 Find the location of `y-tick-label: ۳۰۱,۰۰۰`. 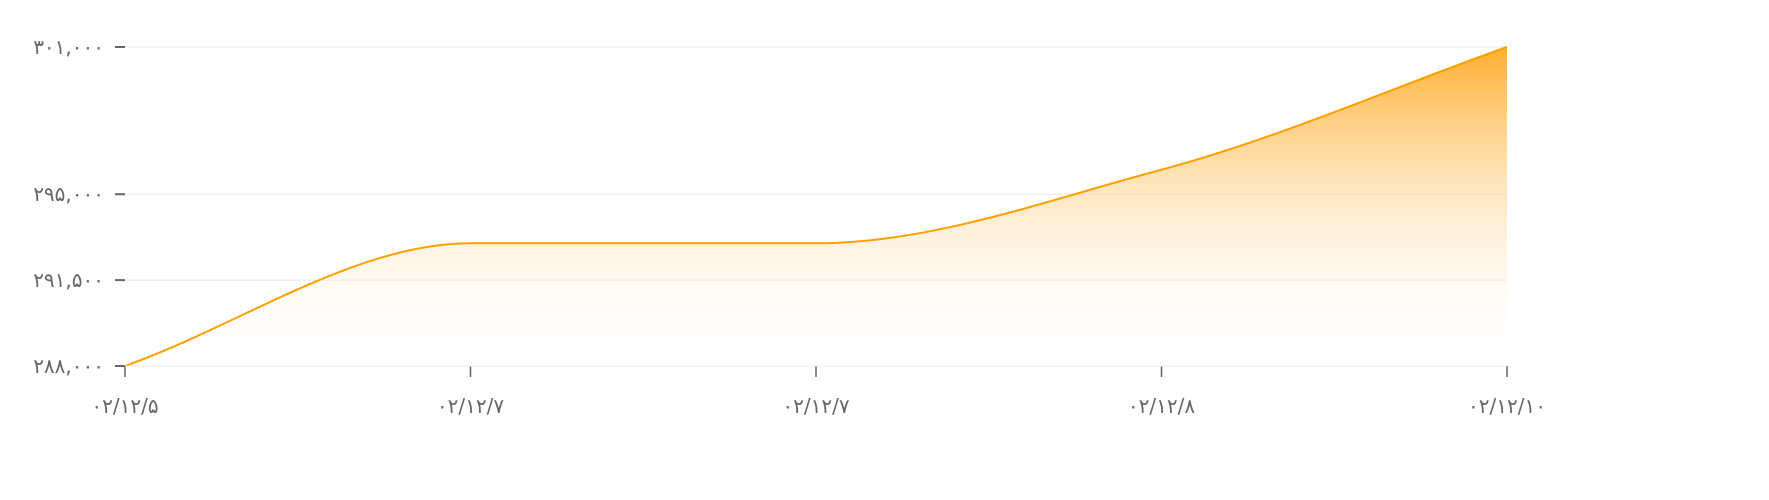

y-tick-label: ۳۰۱,۰۰۰ is located at coordinates (68, 47).